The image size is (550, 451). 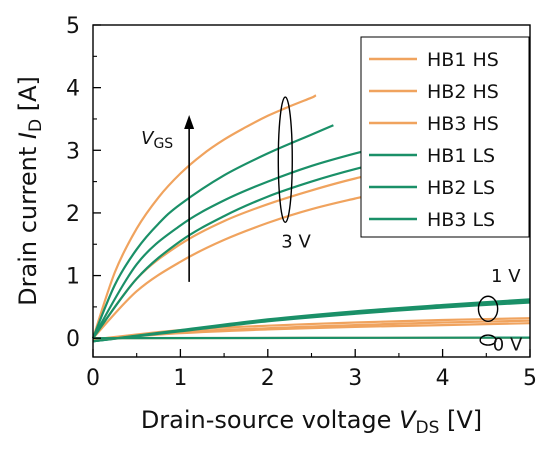 I want to click on x-tick-label: 5, so click(x=530, y=378).